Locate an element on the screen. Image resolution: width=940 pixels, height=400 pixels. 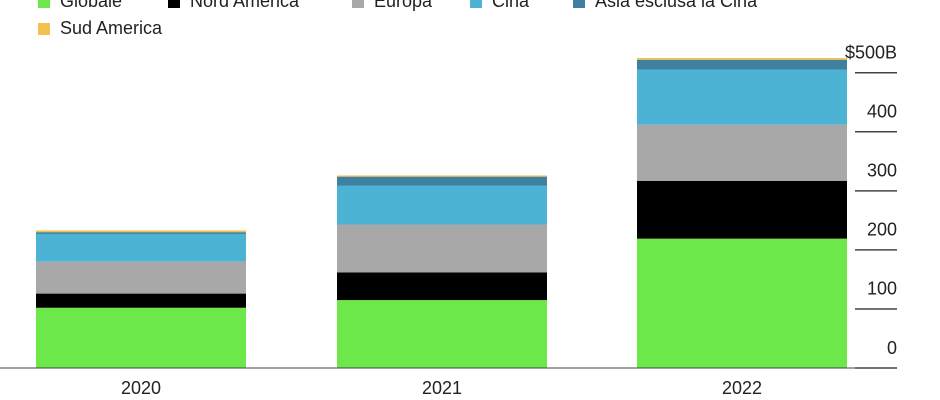
legend-label: Nord America is located at coordinates (245, 5).